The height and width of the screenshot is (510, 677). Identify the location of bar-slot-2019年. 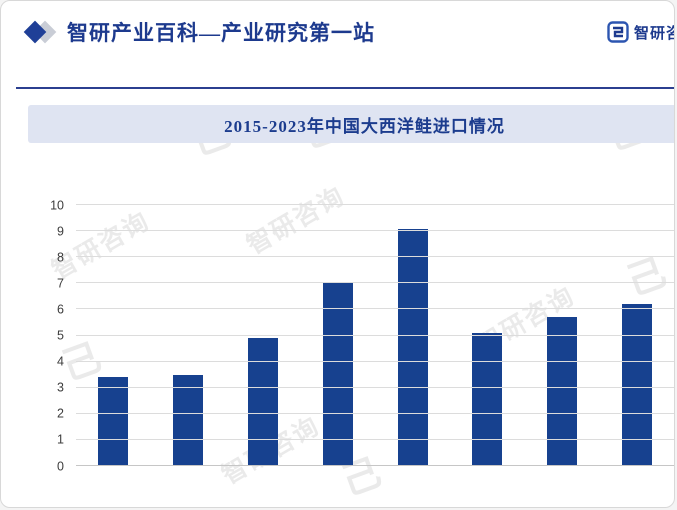
(412, 335).